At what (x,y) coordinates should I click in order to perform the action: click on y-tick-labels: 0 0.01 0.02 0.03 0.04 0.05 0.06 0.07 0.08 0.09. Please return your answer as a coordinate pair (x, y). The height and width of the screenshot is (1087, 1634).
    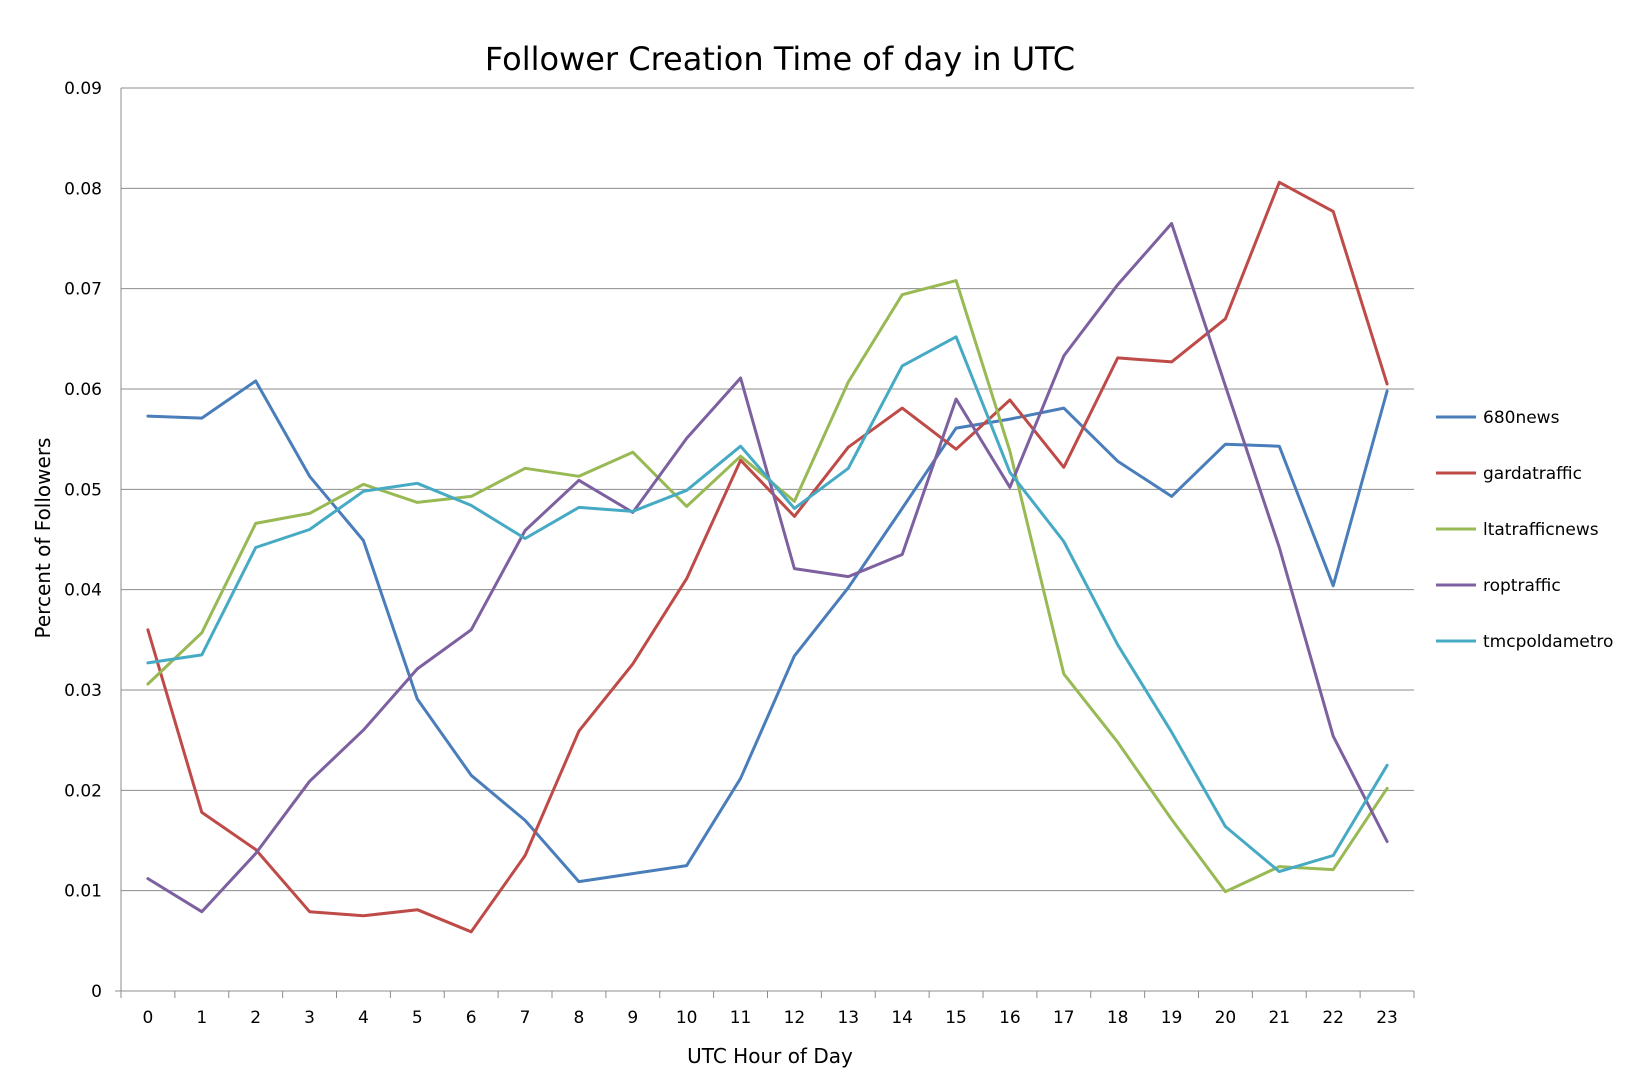
    Looking at the image, I should click on (83, 540).